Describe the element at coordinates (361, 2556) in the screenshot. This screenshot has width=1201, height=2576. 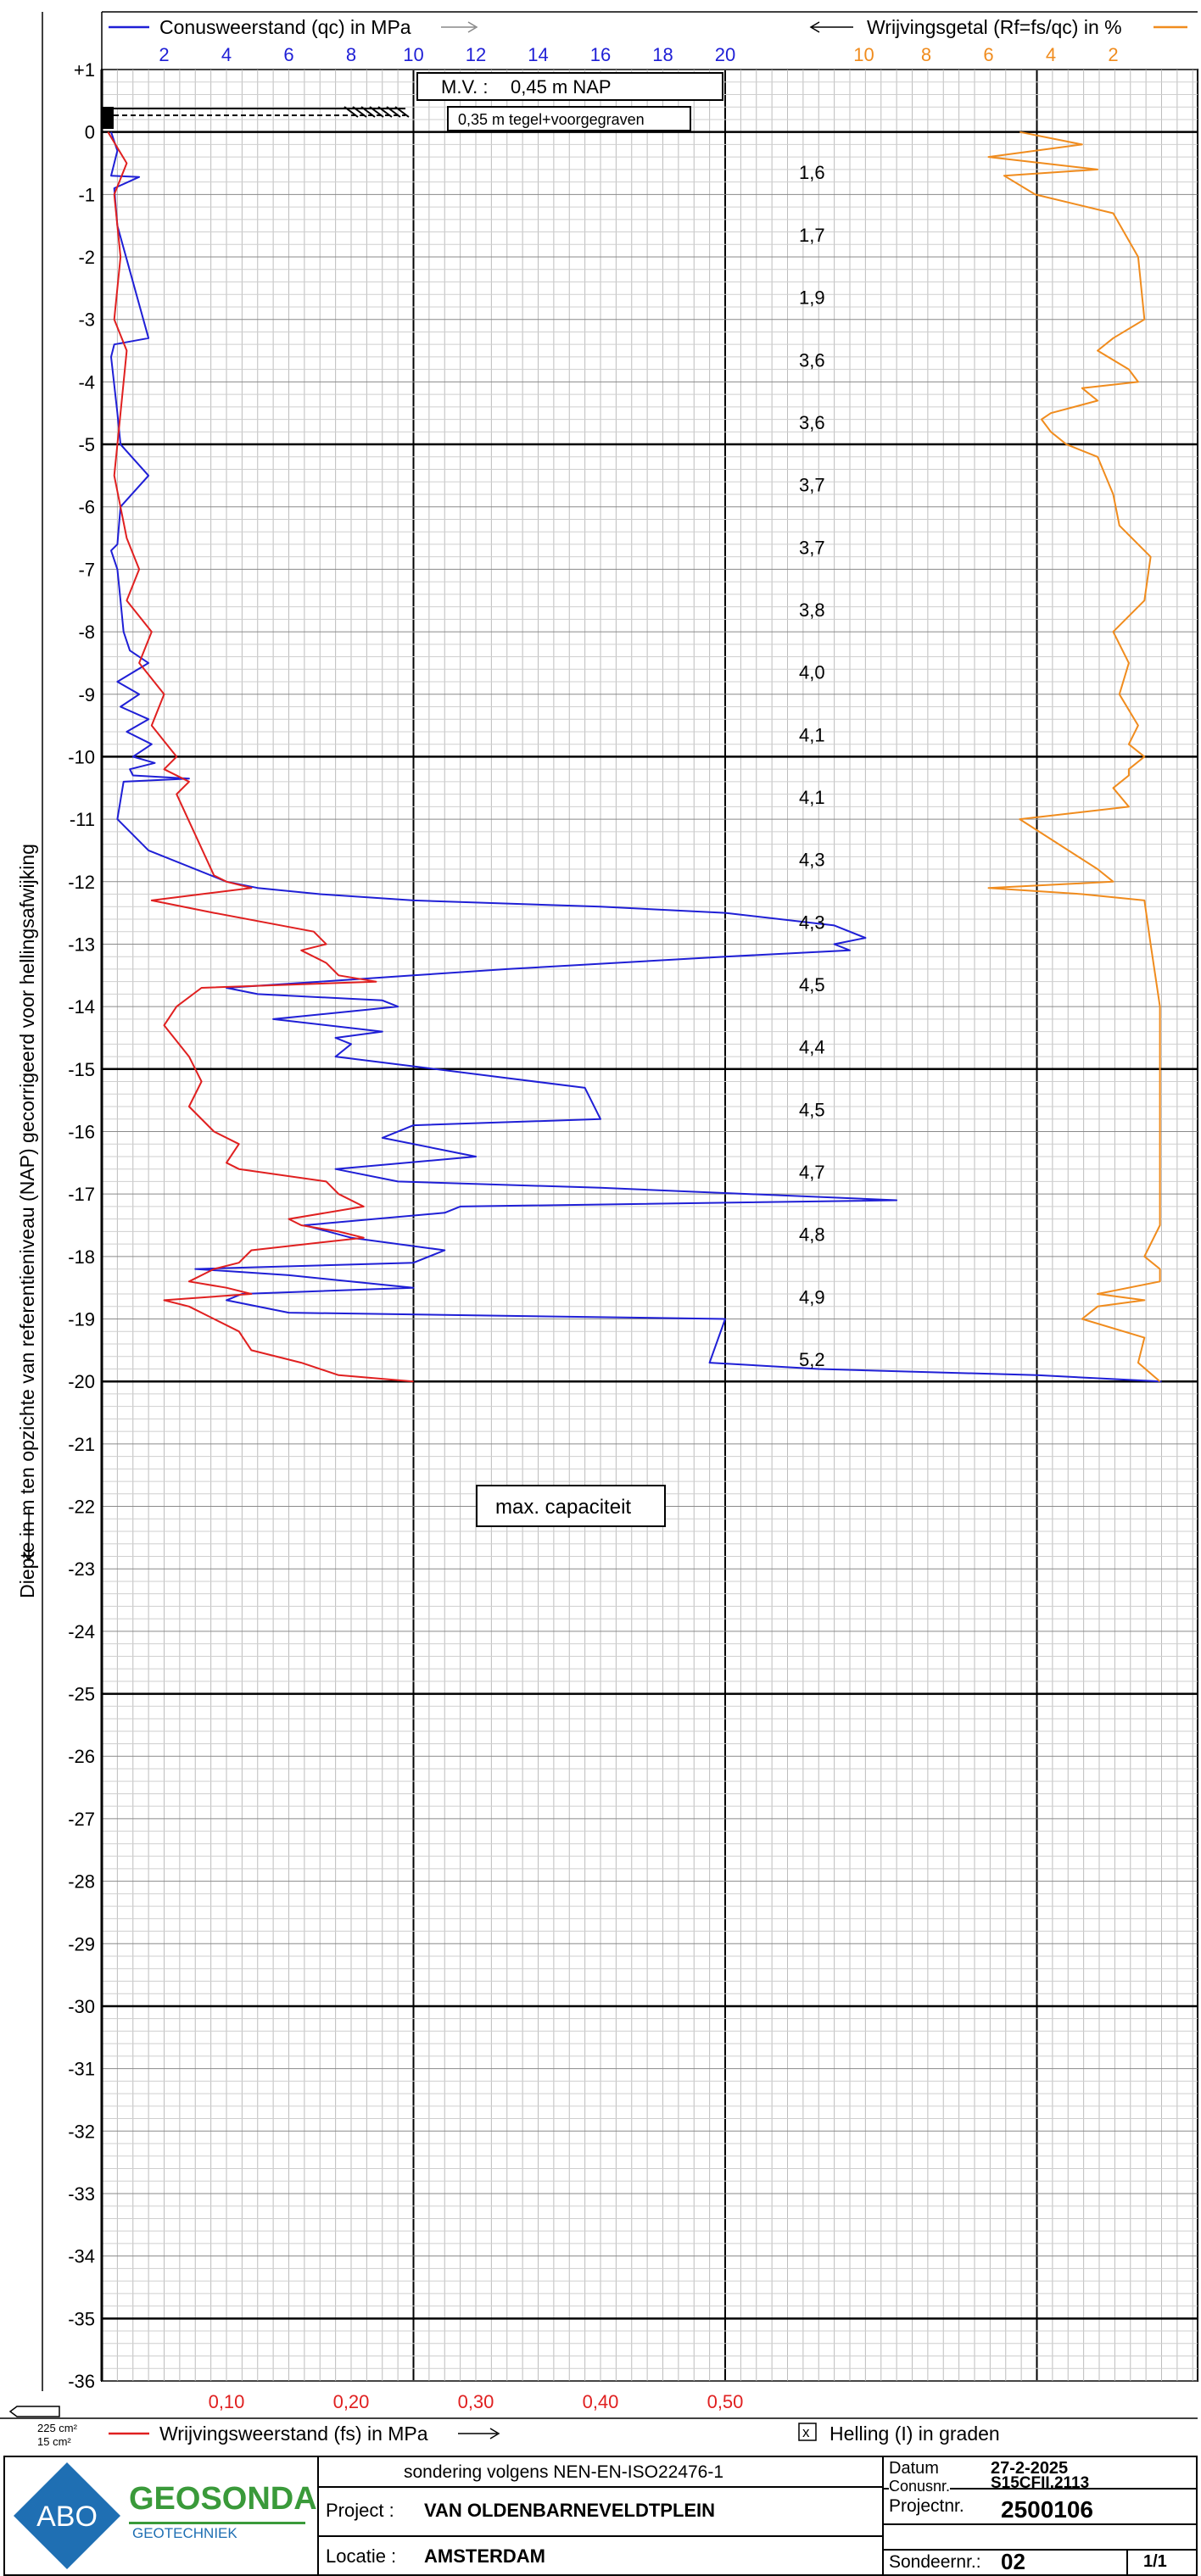
I see `locatie-label: Locatie :` at that location.